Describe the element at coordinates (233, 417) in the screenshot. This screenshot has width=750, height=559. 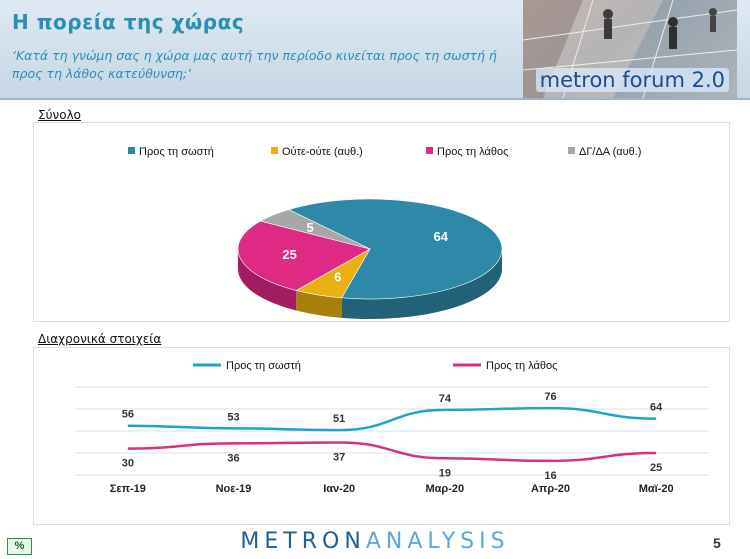
I see `line-data-label: 53` at that location.